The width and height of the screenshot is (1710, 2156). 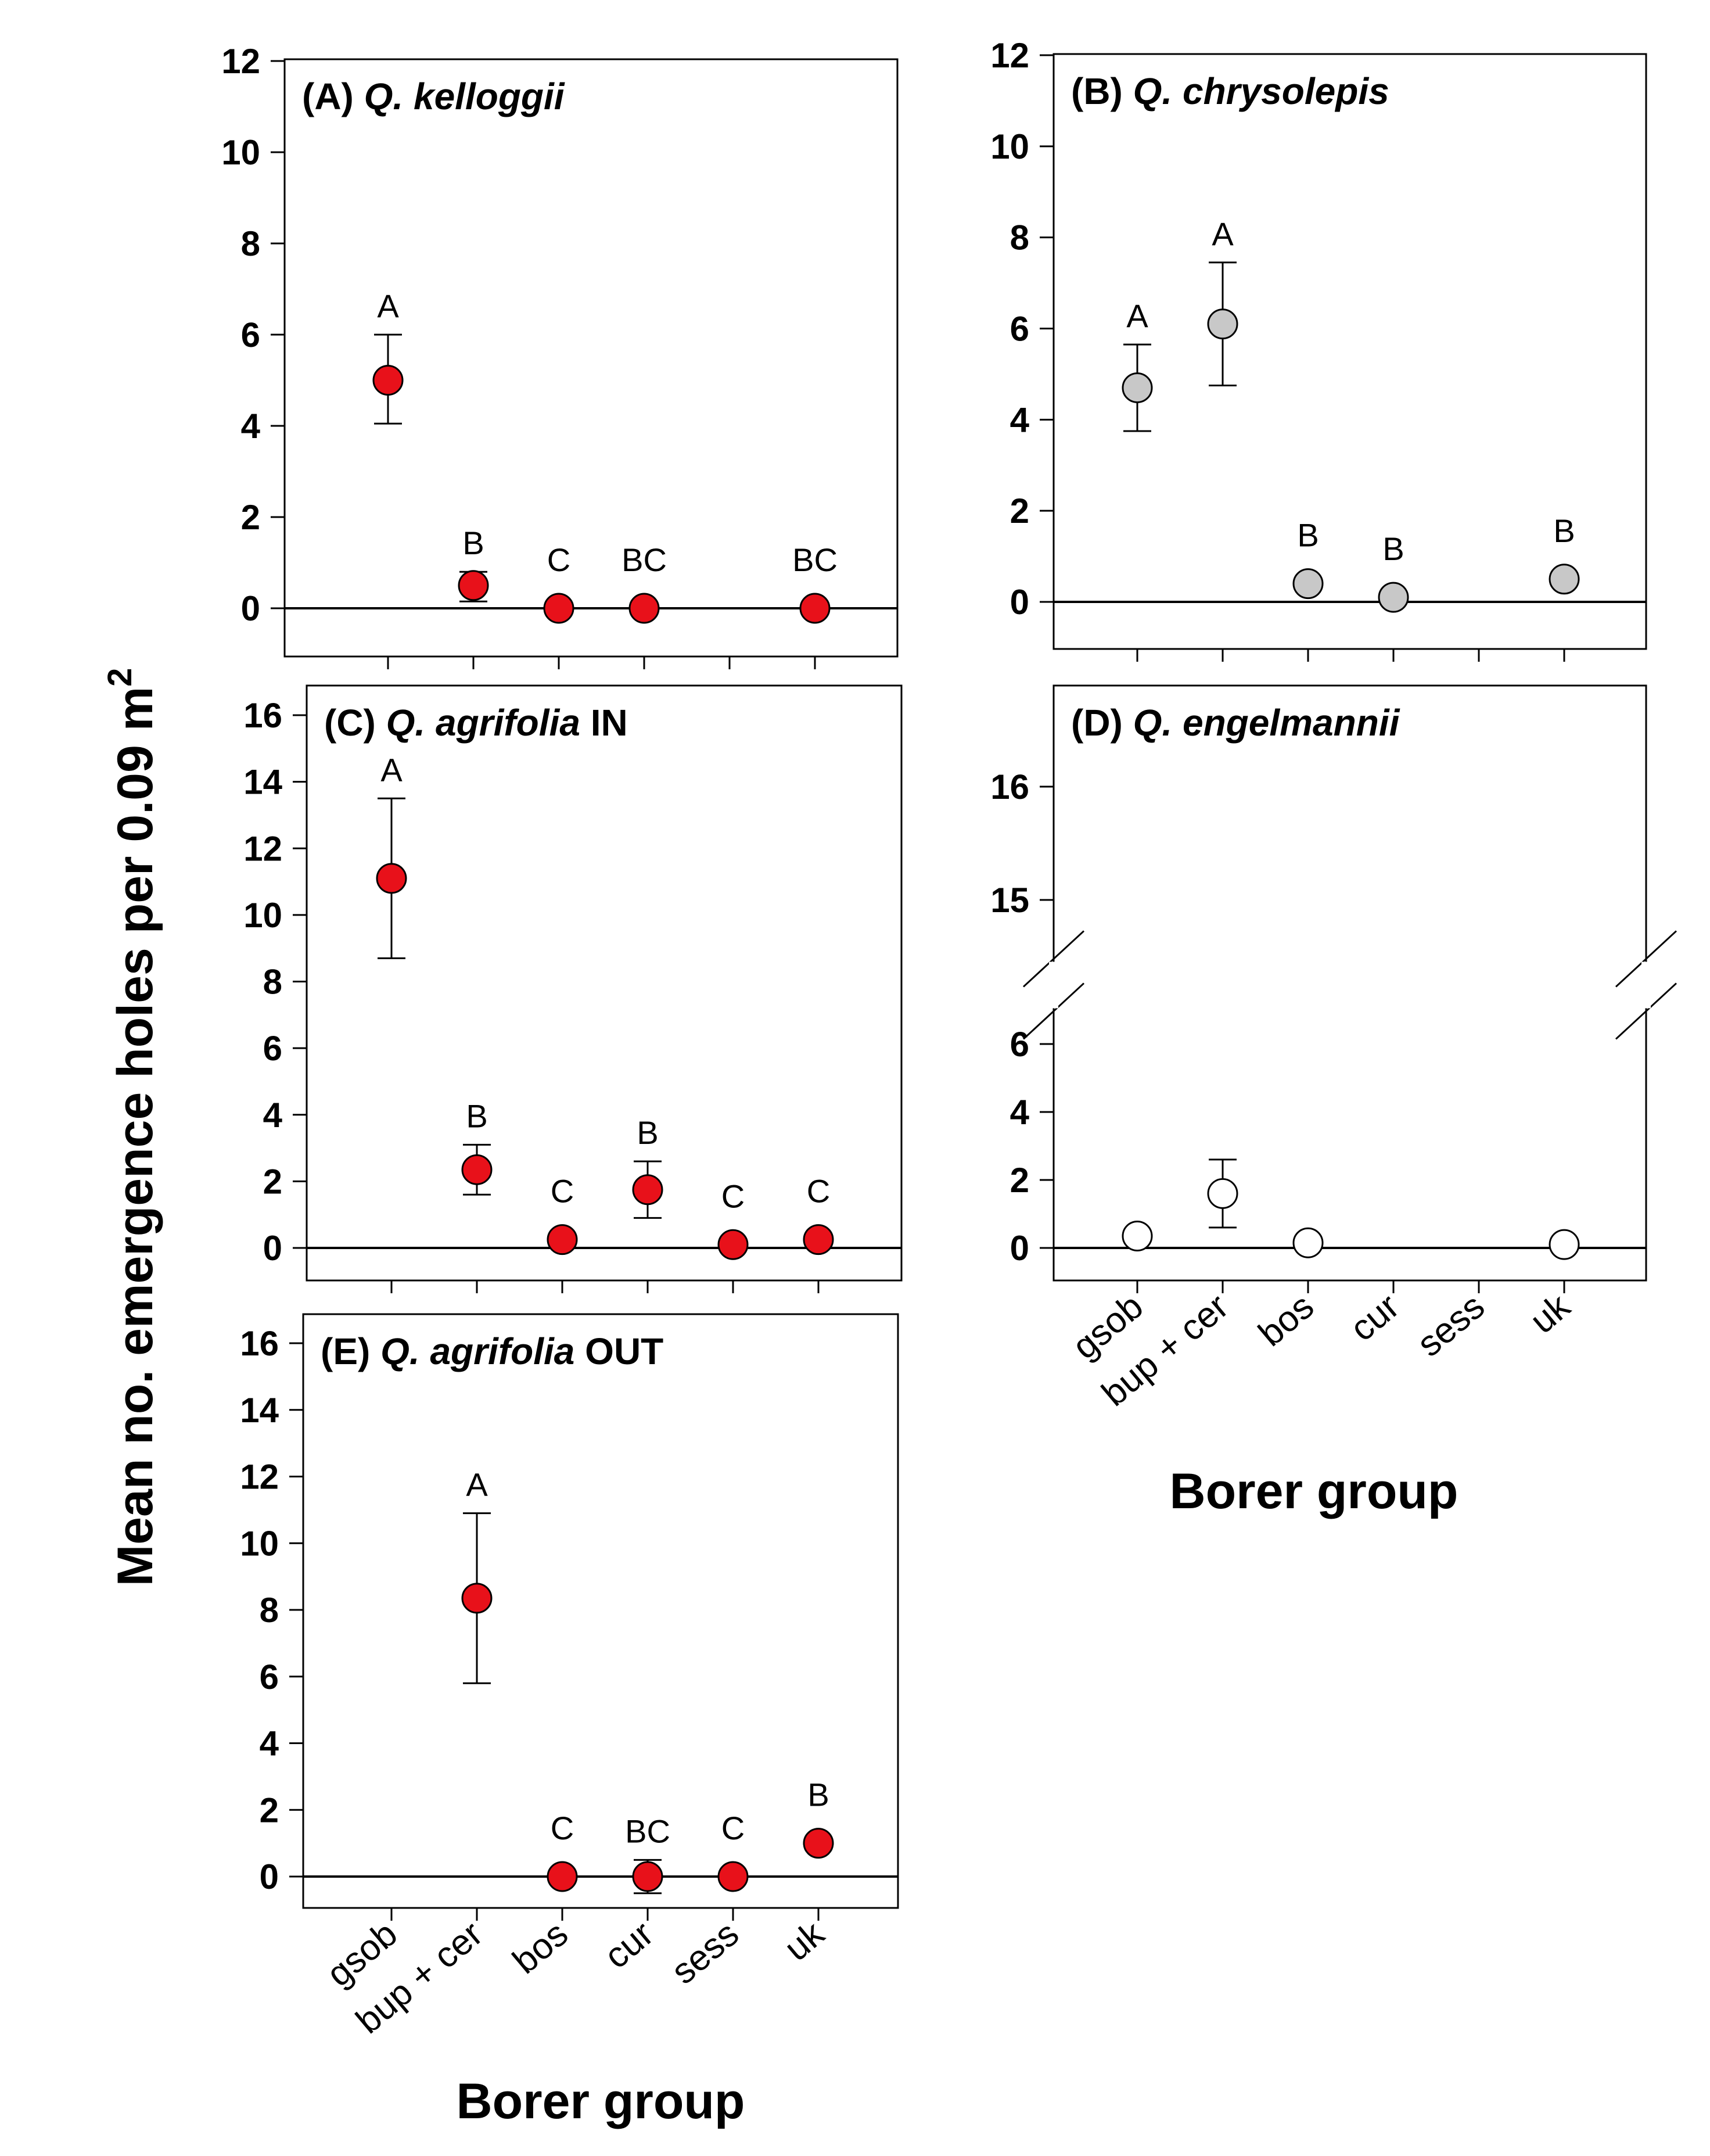 I want to click on panel-title-species: Q. chrysolepis, so click(x=1261, y=91).